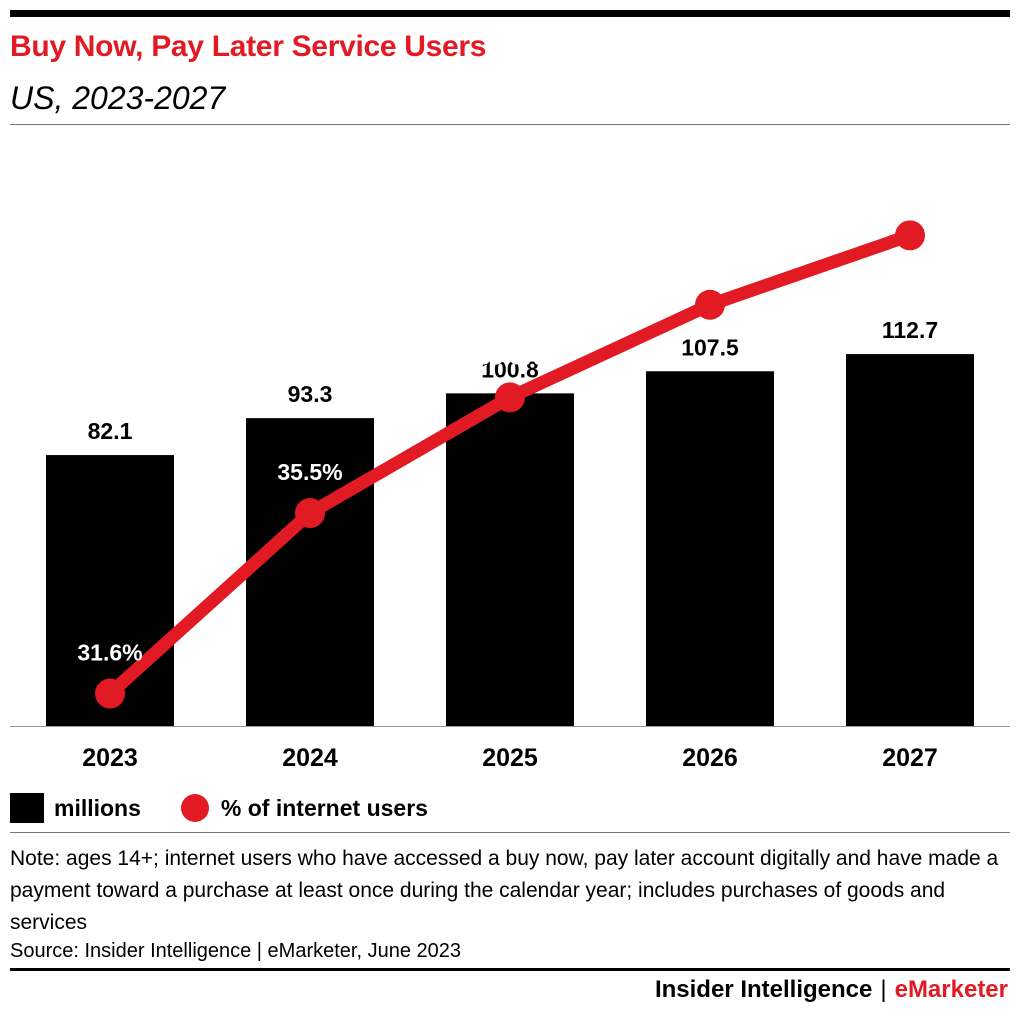  Describe the element at coordinates (97, 807) in the screenshot. I see `legend-label-bars: millions` at that location.